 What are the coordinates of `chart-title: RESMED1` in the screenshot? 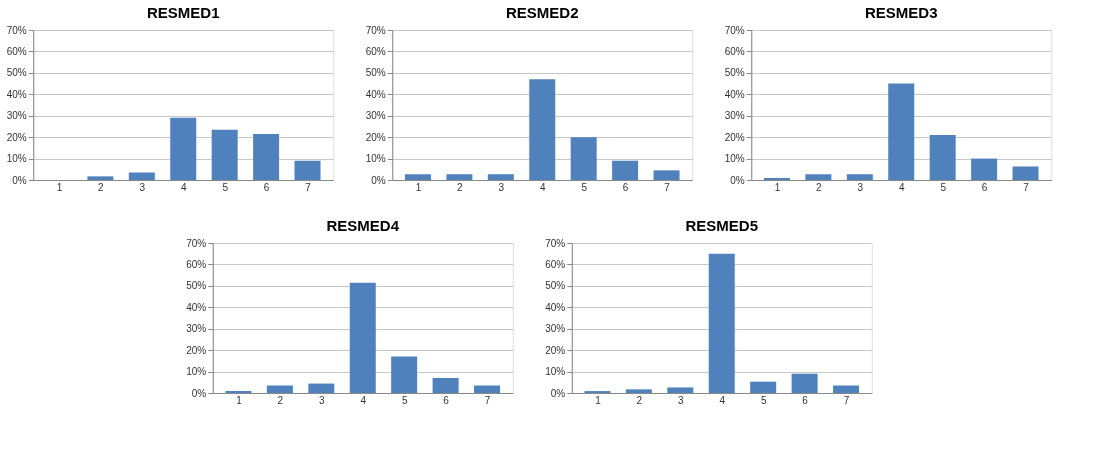 It's located at (183, 12).